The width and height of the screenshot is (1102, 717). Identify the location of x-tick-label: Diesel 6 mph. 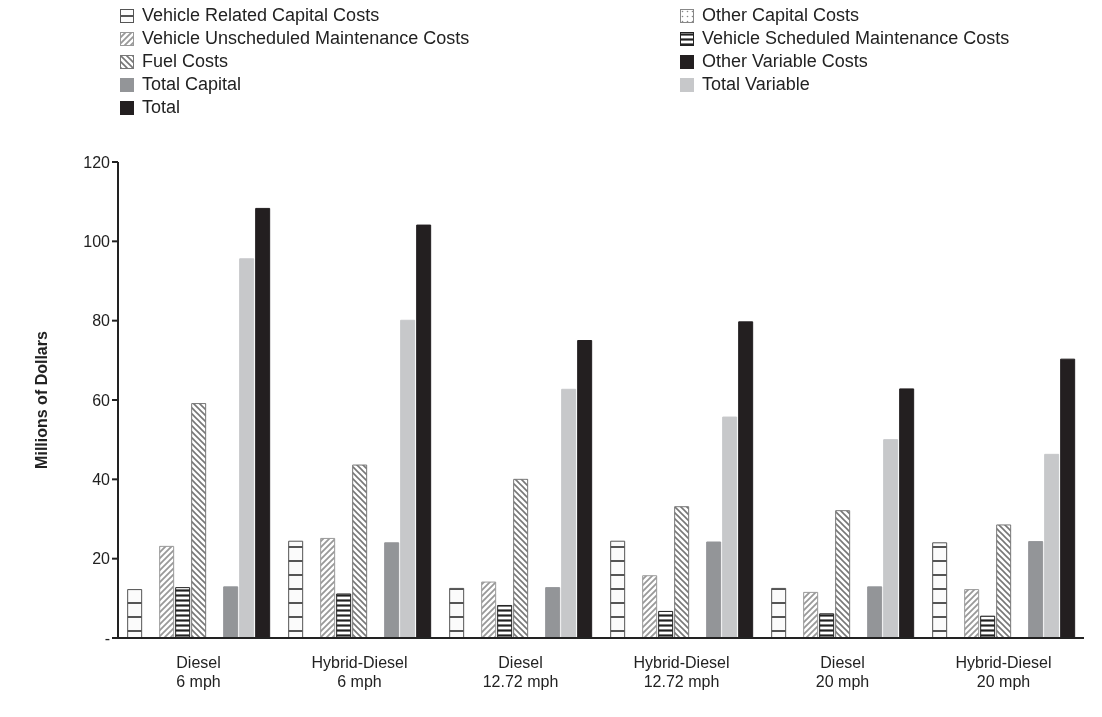
(198, 672).